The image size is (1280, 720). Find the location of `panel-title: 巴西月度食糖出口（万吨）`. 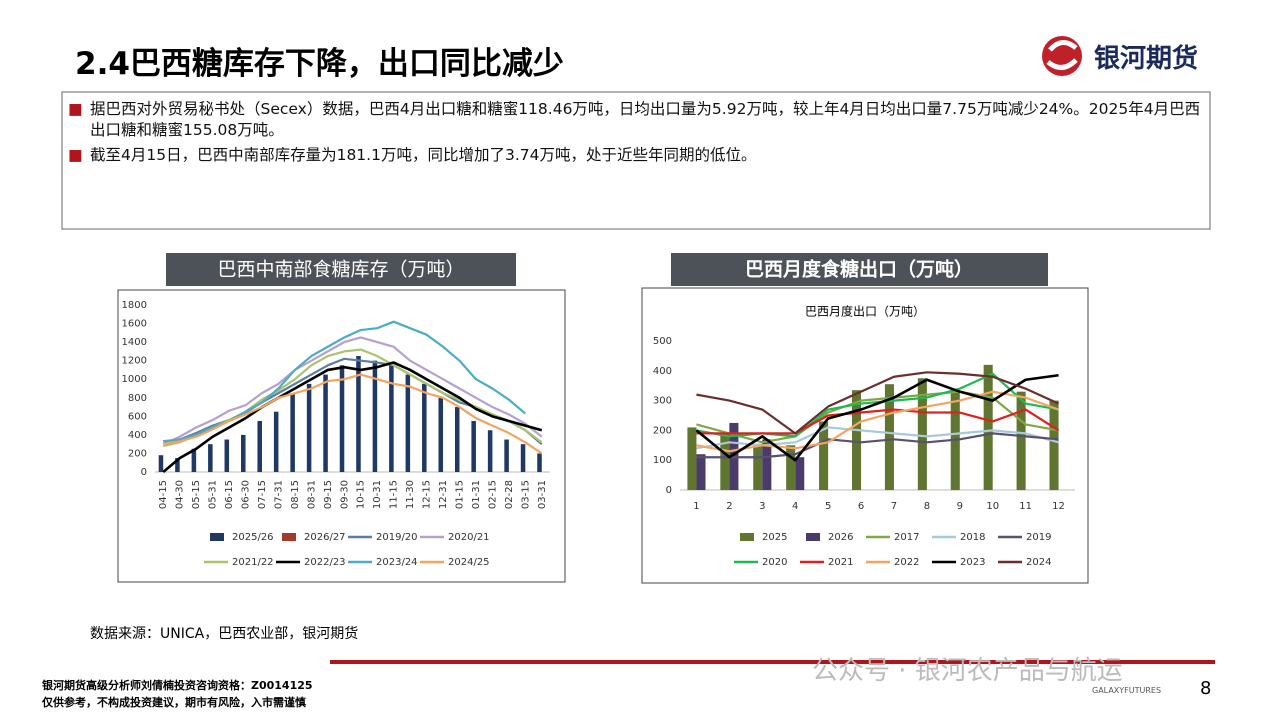

panel-title: 巴西月度食糖出口（万吨） is located at coordinates (859, 269).